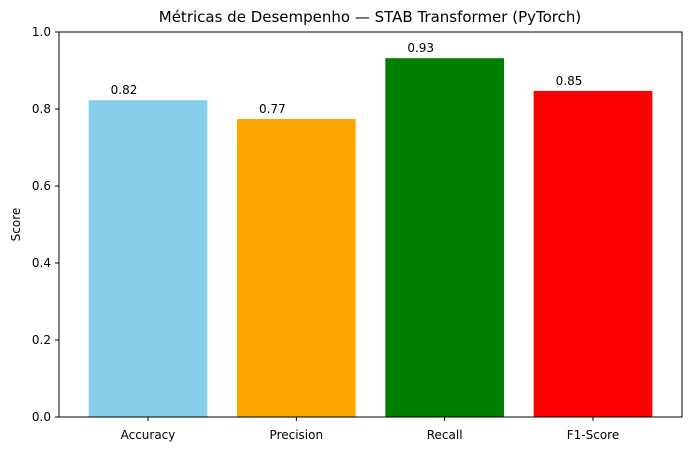  Describe the element at coordinates (347, 78) in the screenshot. I see `value-labels-group: 0.82 0.77 0.93 0.85` at that location.